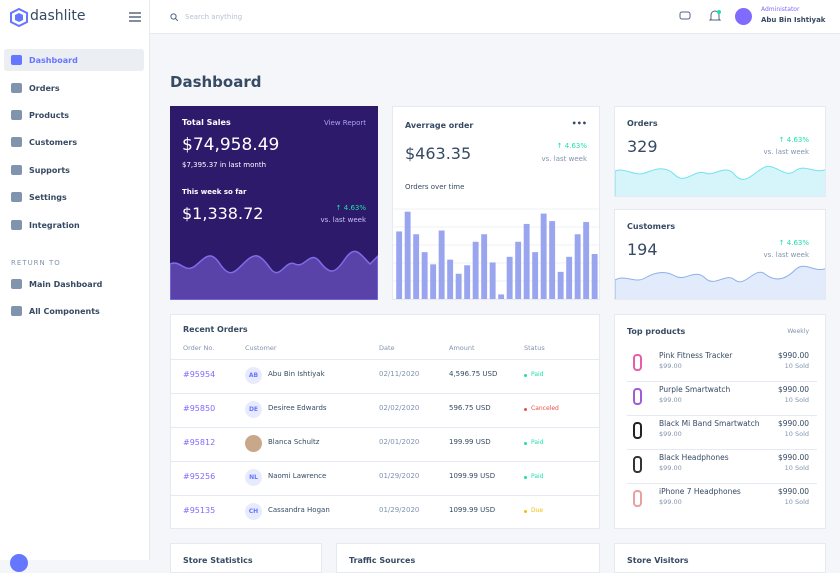  I want to click on card-title: Recent Orders, so click(215, 329).